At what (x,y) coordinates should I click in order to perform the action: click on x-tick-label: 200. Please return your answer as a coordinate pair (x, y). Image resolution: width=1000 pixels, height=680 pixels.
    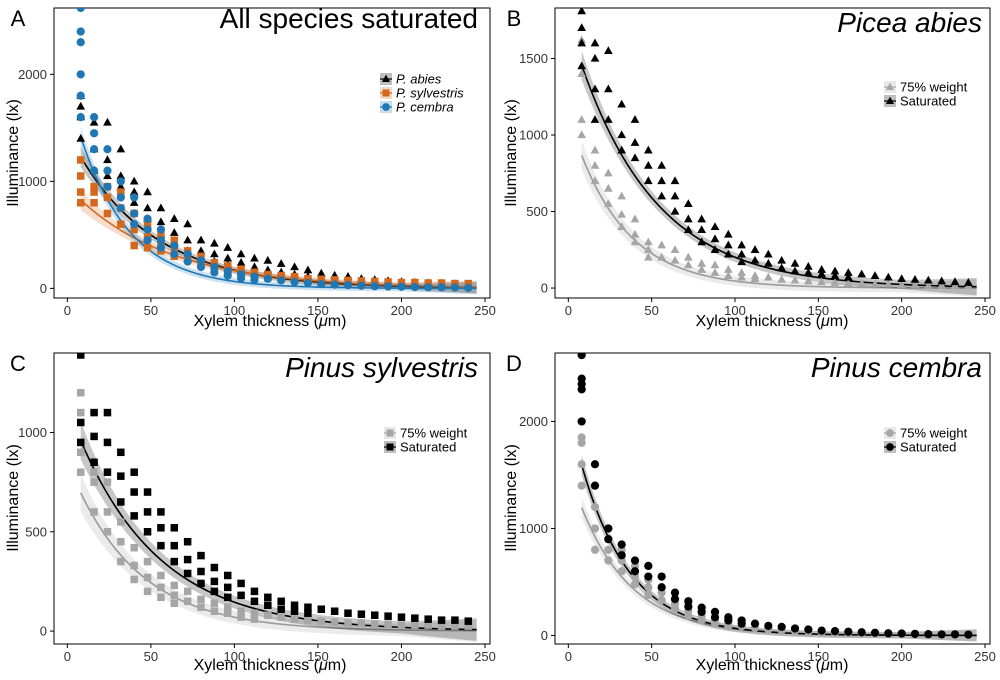
    Looking at the image, I should click on (402, 656).